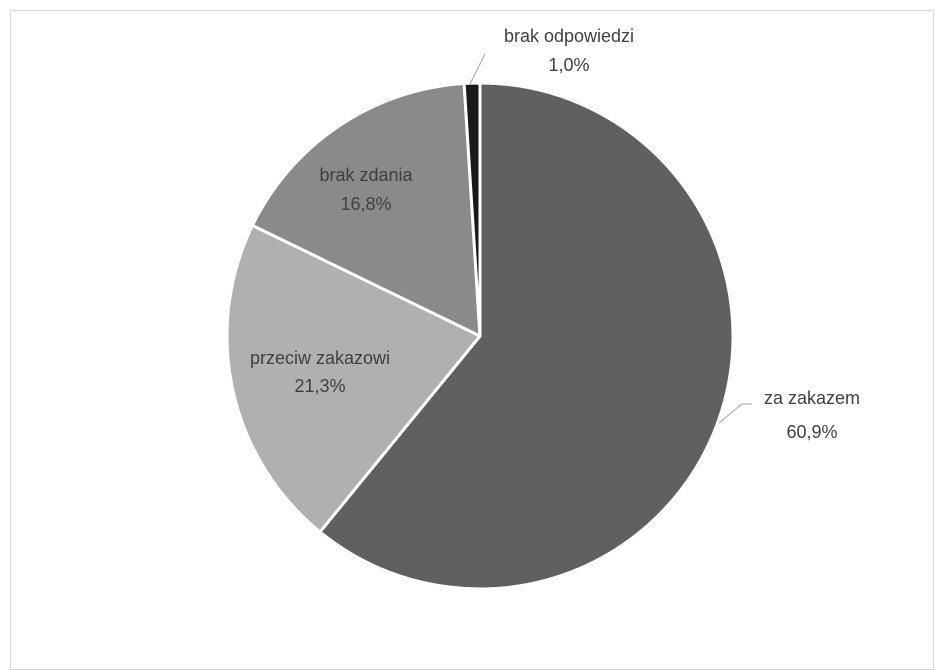 The image size is (938, 670). What do you see at coordinates (568, 65) in the screenshot?
I see `slice-value-label: 1,0%` at bounding box center [568, 65].